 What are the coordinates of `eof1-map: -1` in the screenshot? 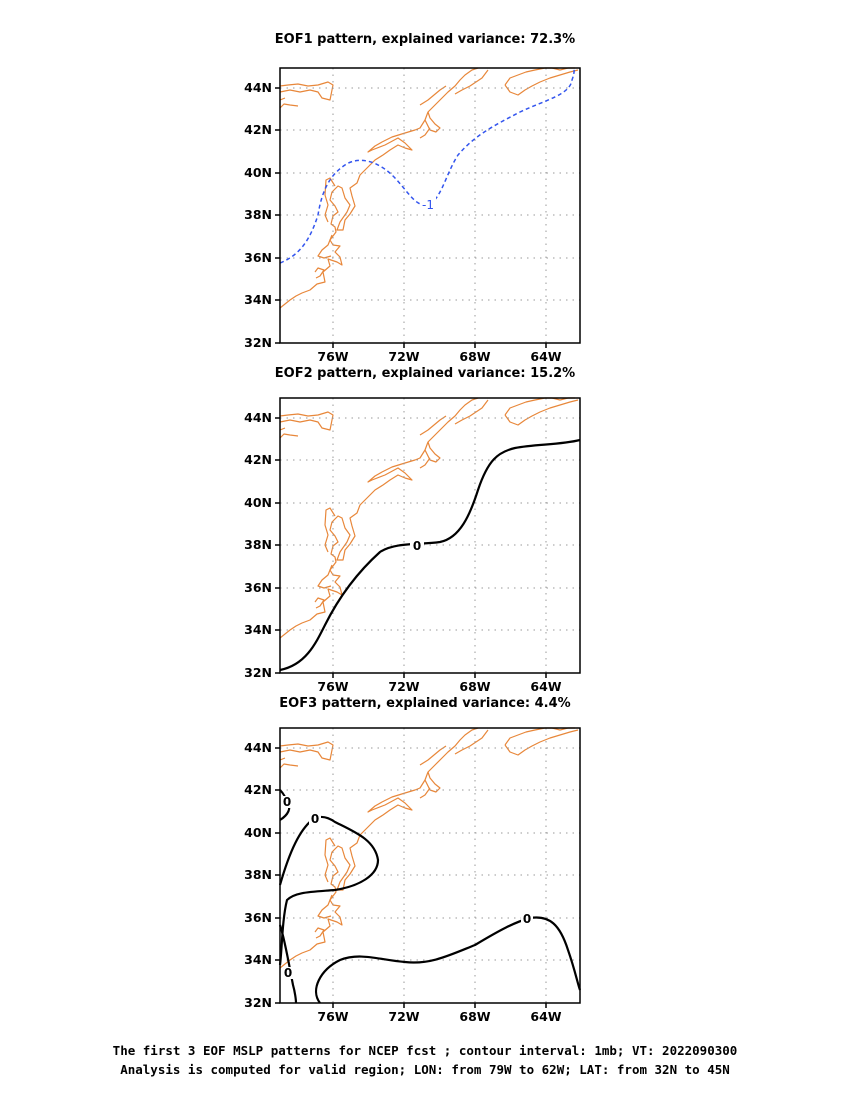 It's located at (427, 208).